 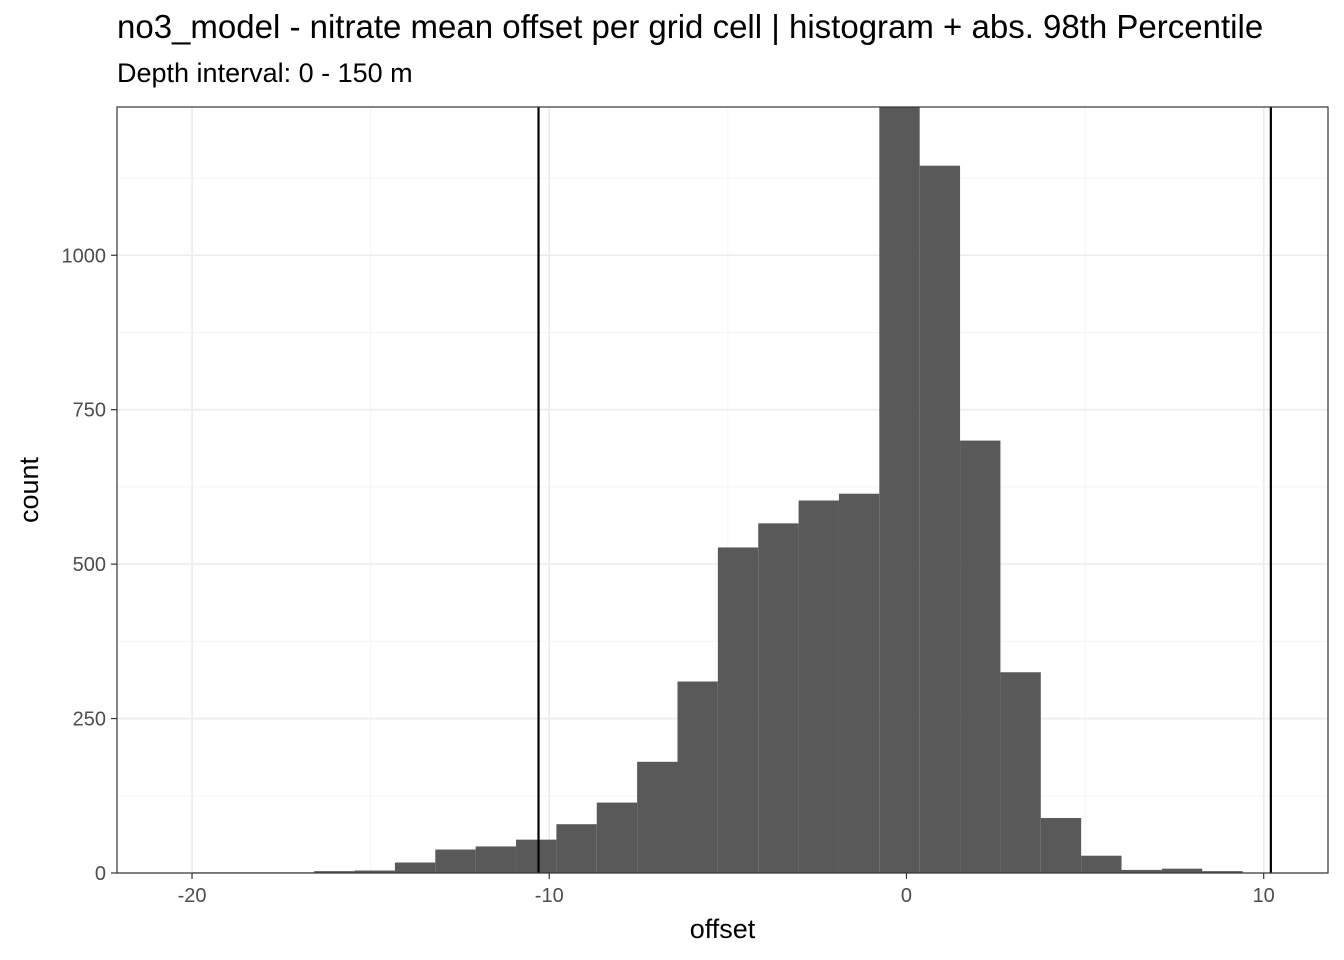 I want to click on y-tick-label: 750, so click(x=89, y=411).